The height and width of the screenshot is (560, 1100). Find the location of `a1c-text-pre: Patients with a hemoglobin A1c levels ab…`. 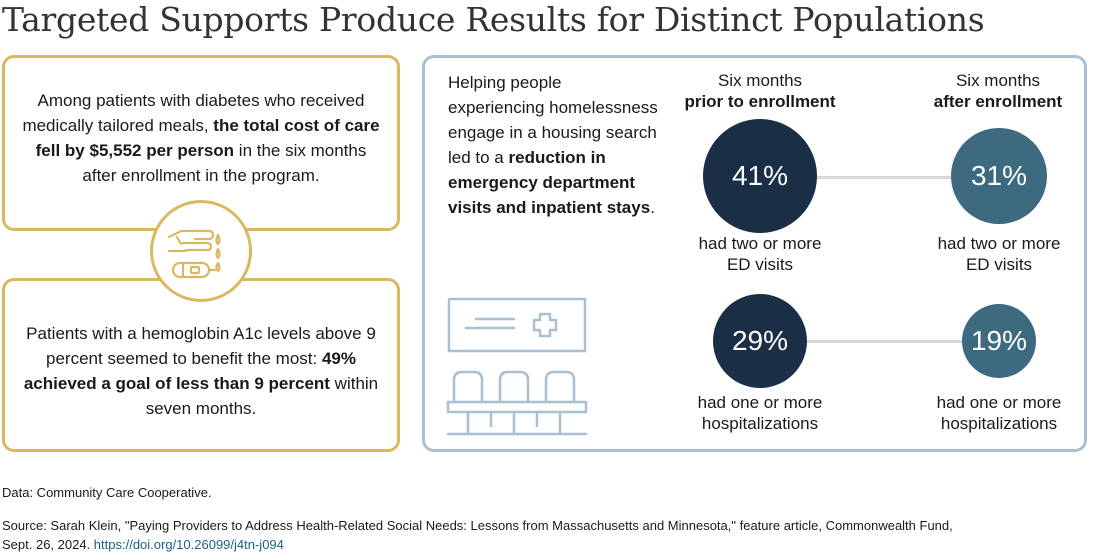

a1c-text-pre: Patients with a hemoglobin A1c levels ab… is located at coordinates (201, 346).